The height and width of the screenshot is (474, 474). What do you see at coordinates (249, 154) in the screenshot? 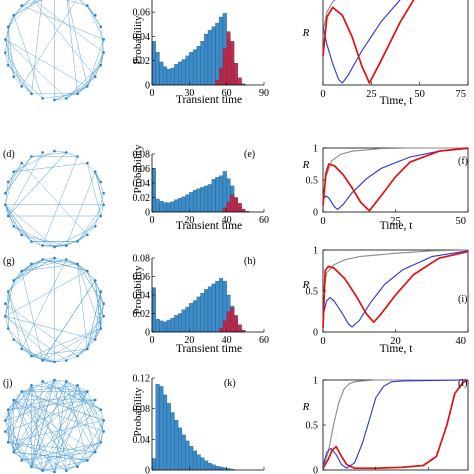
I see `panel-label-e: (e)` at bounding box center [249, 154].